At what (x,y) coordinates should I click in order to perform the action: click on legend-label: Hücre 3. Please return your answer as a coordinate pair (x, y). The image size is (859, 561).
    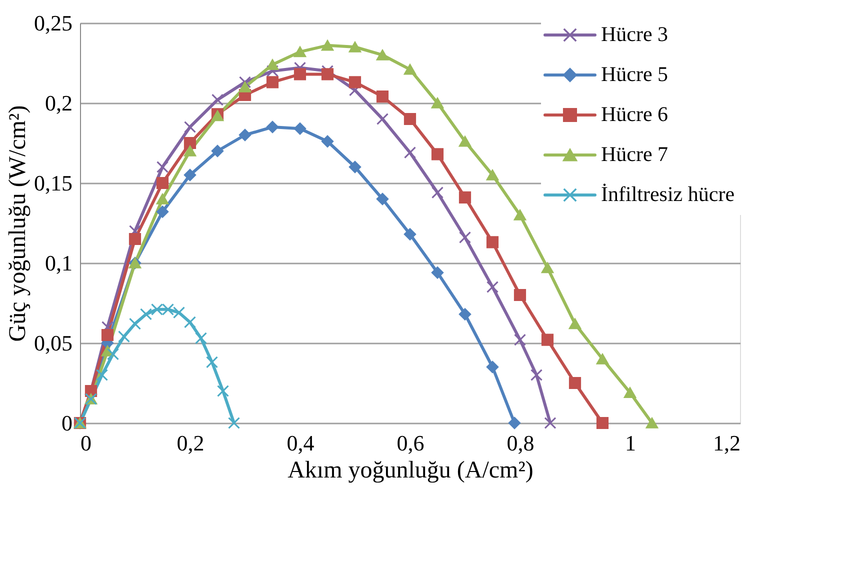
    Looking at the image, I should click on (634, 34).